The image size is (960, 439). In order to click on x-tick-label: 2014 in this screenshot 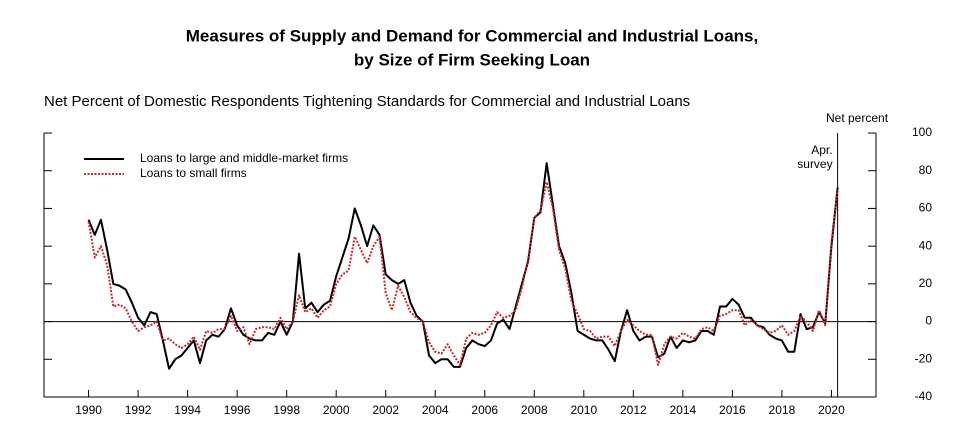, I will do `click(683, 410)`.